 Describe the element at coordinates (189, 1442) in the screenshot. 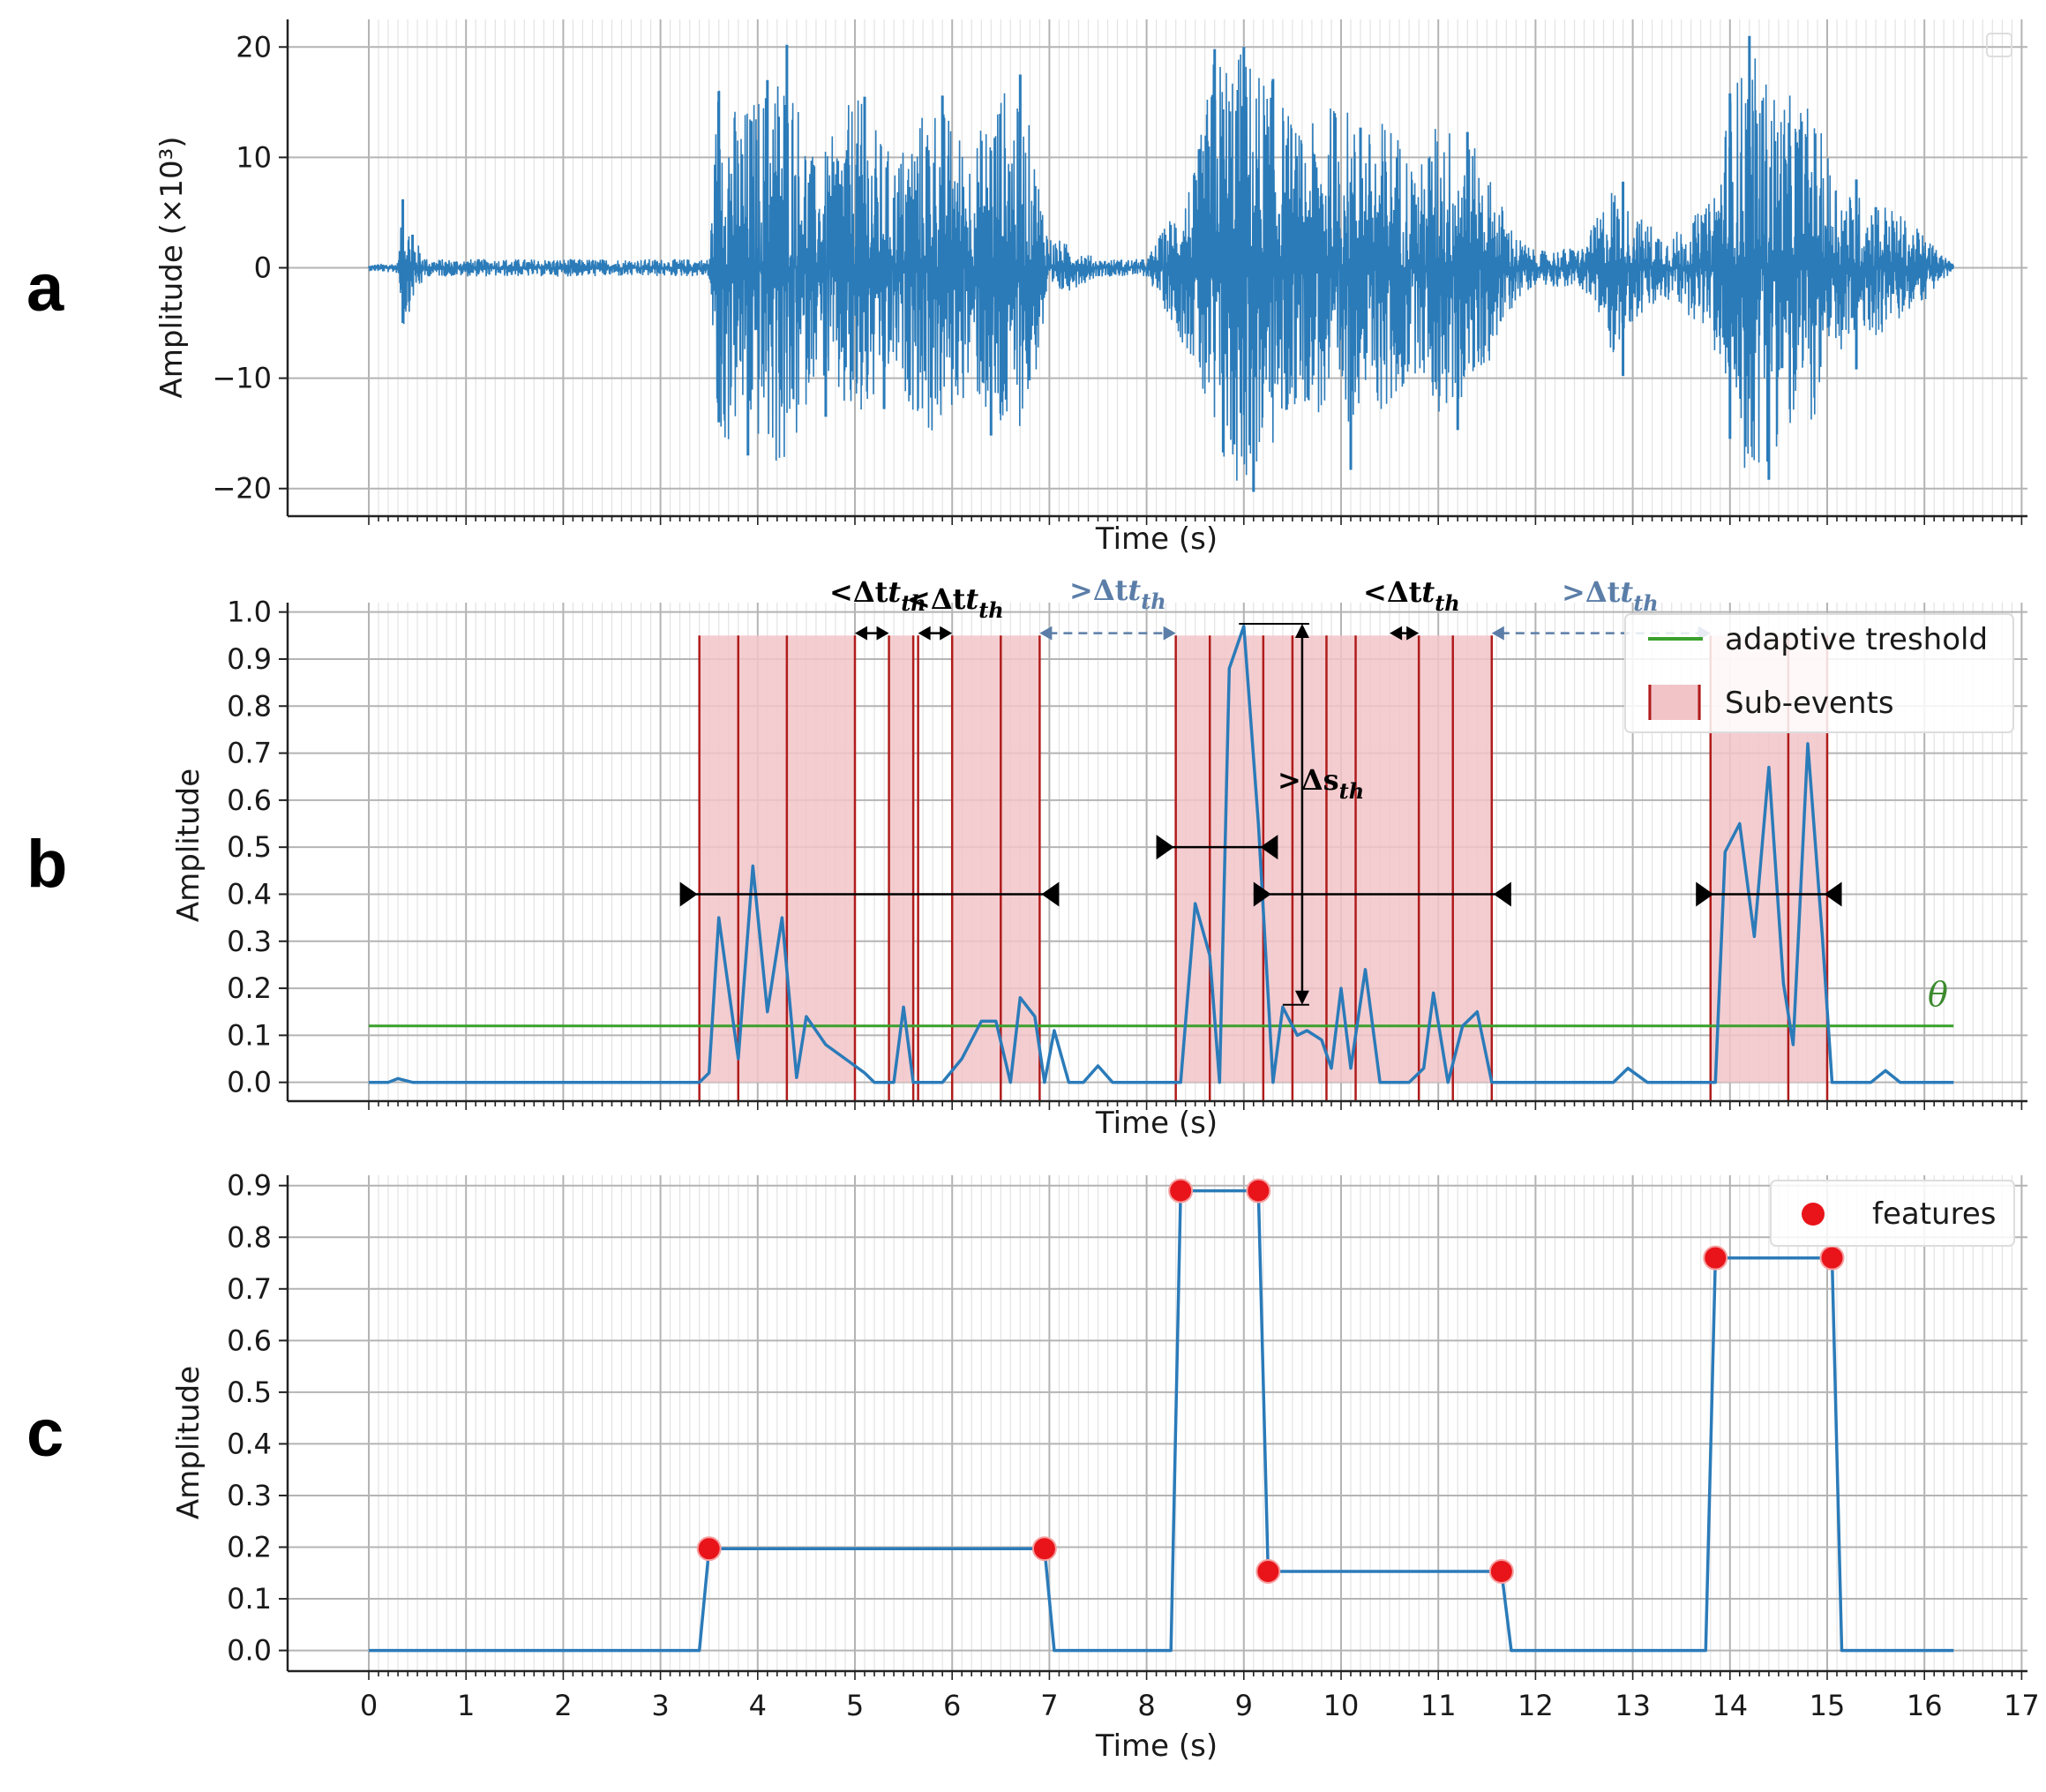

I see `panel-c-y-label: Amplitude` at that location.